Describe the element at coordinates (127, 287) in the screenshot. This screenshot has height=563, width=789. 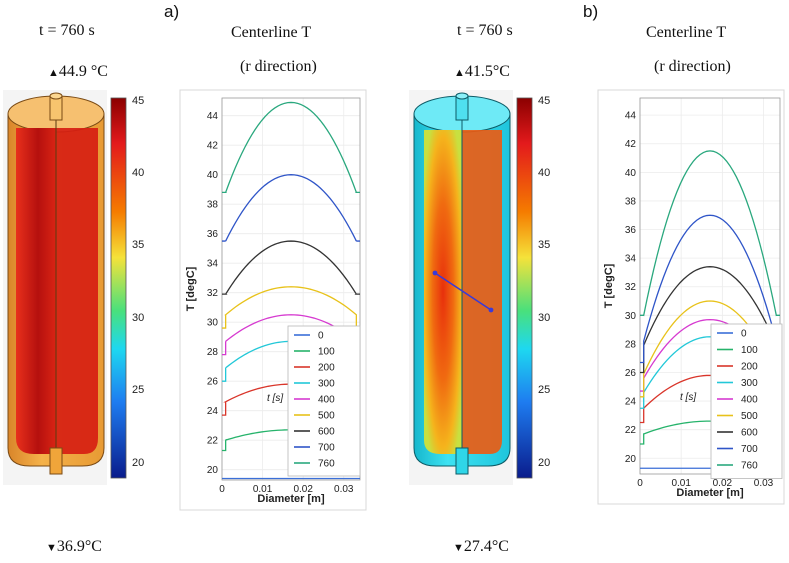
I see `colorbar-a: 45 40 35 30 25 20` at that location.